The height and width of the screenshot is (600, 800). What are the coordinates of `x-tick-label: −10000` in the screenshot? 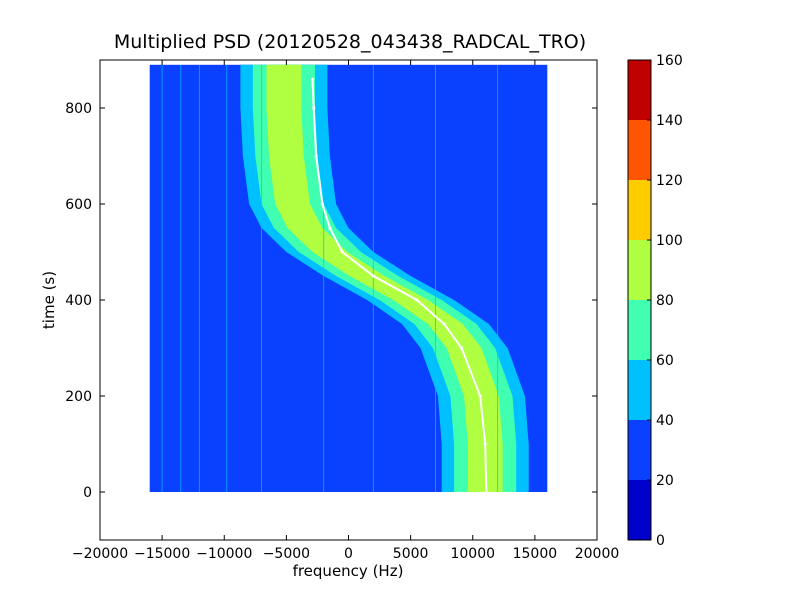 It's located at (224, 554).